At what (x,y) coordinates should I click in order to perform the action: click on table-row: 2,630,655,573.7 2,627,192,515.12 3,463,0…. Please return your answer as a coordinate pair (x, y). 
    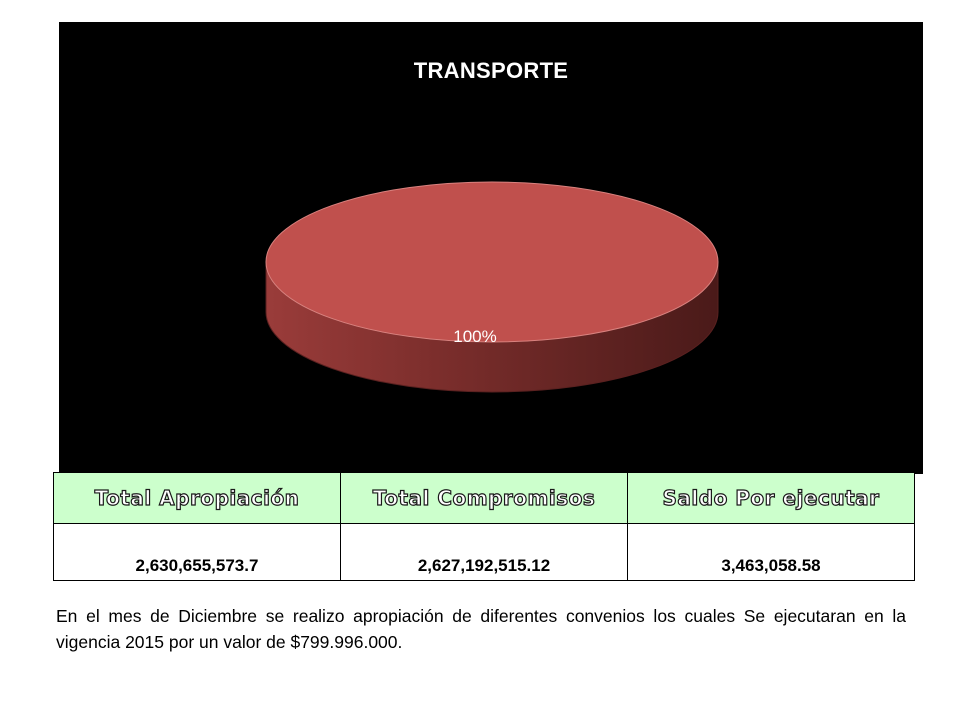
    Looking at the image, I should click on (484, 552).